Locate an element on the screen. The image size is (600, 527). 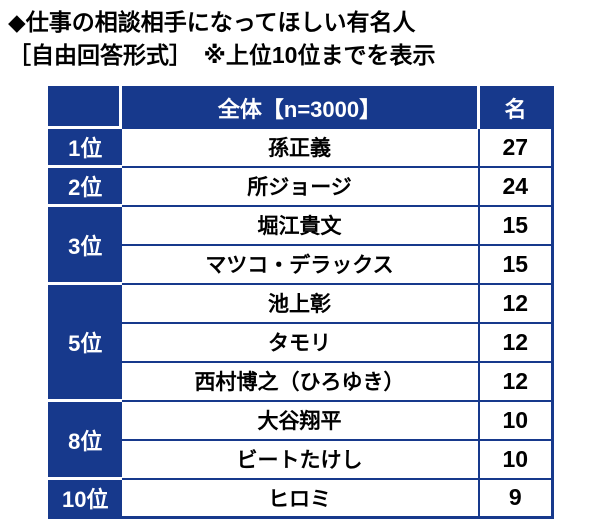
table-row: タモリ 12 is located at coordinates (302, 342).